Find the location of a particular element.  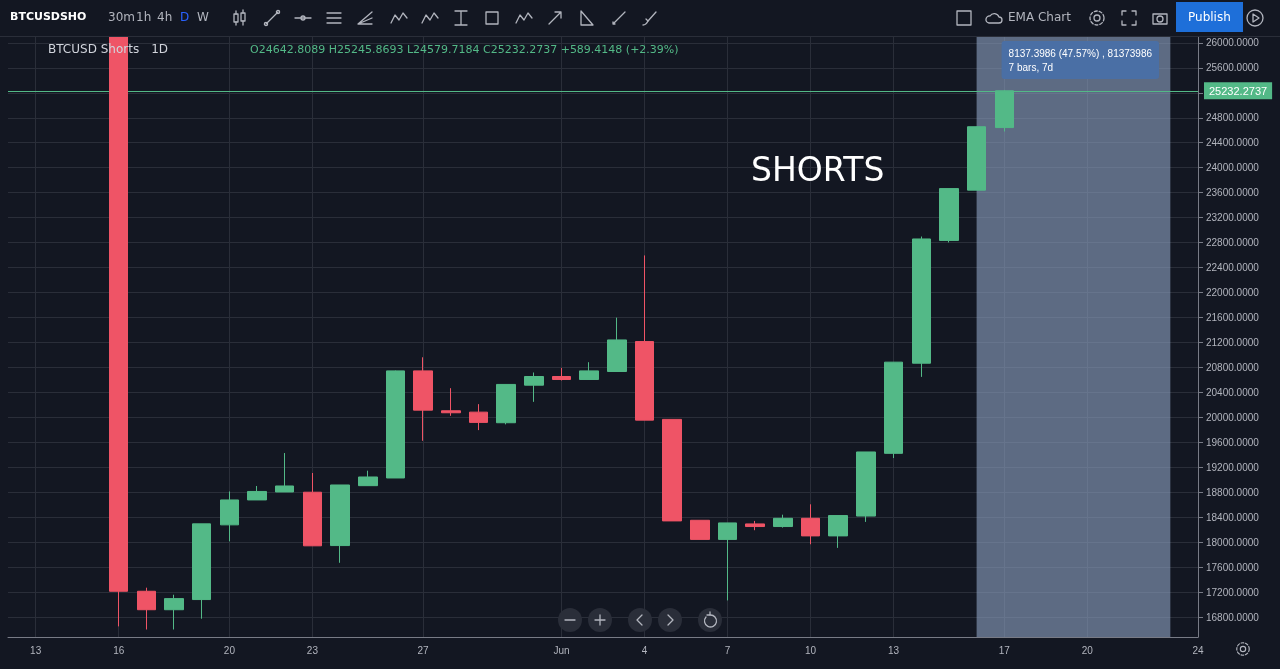

y-tick-label: 19600.0000 is located at coordinates (1233, 442).